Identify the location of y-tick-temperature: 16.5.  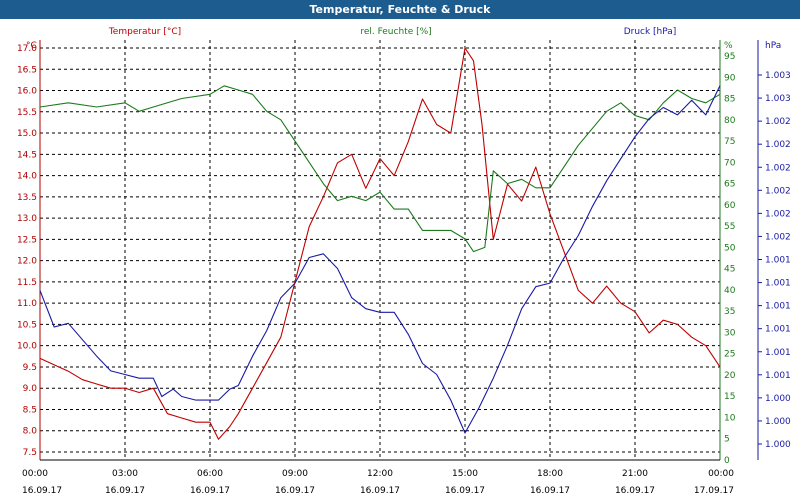
(27, 70).